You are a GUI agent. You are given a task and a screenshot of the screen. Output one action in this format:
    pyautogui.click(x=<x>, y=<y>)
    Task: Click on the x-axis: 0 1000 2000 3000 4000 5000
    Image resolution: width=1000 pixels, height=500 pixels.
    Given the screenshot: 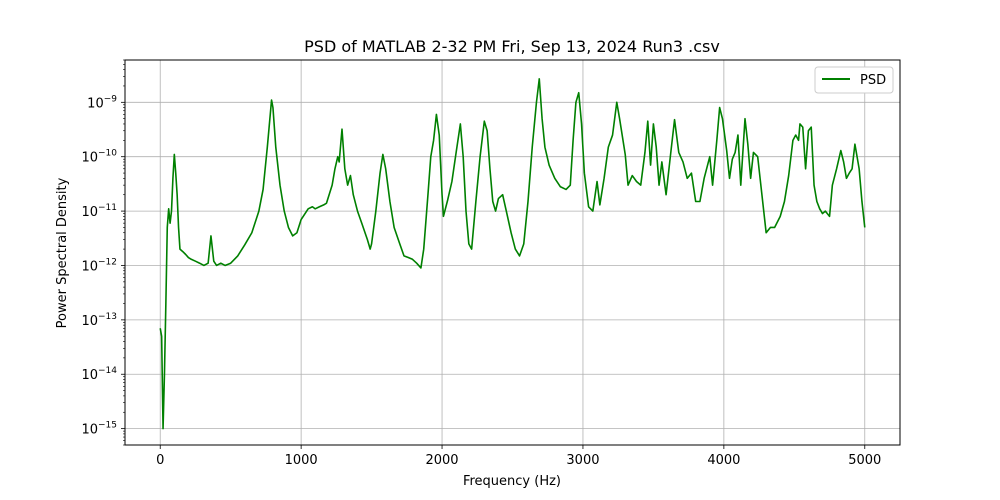 What is the action you would take?
    pyautogui.click(x=518, y=456)
    